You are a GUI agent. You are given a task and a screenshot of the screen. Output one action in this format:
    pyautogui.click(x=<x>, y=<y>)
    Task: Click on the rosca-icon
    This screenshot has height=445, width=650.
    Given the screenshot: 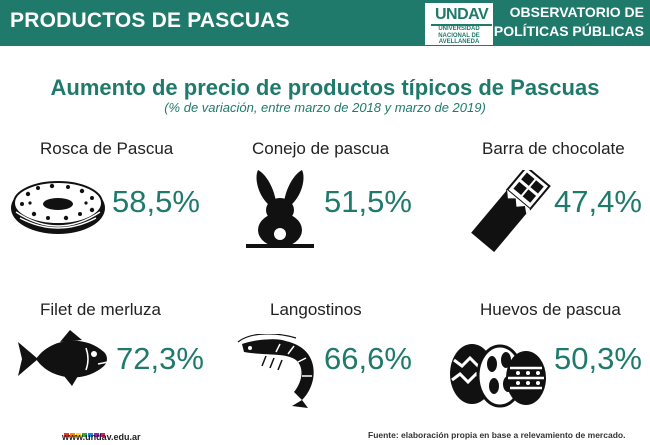 What is the action you would take?
    pyautogui.click(x=58, y=207)
    